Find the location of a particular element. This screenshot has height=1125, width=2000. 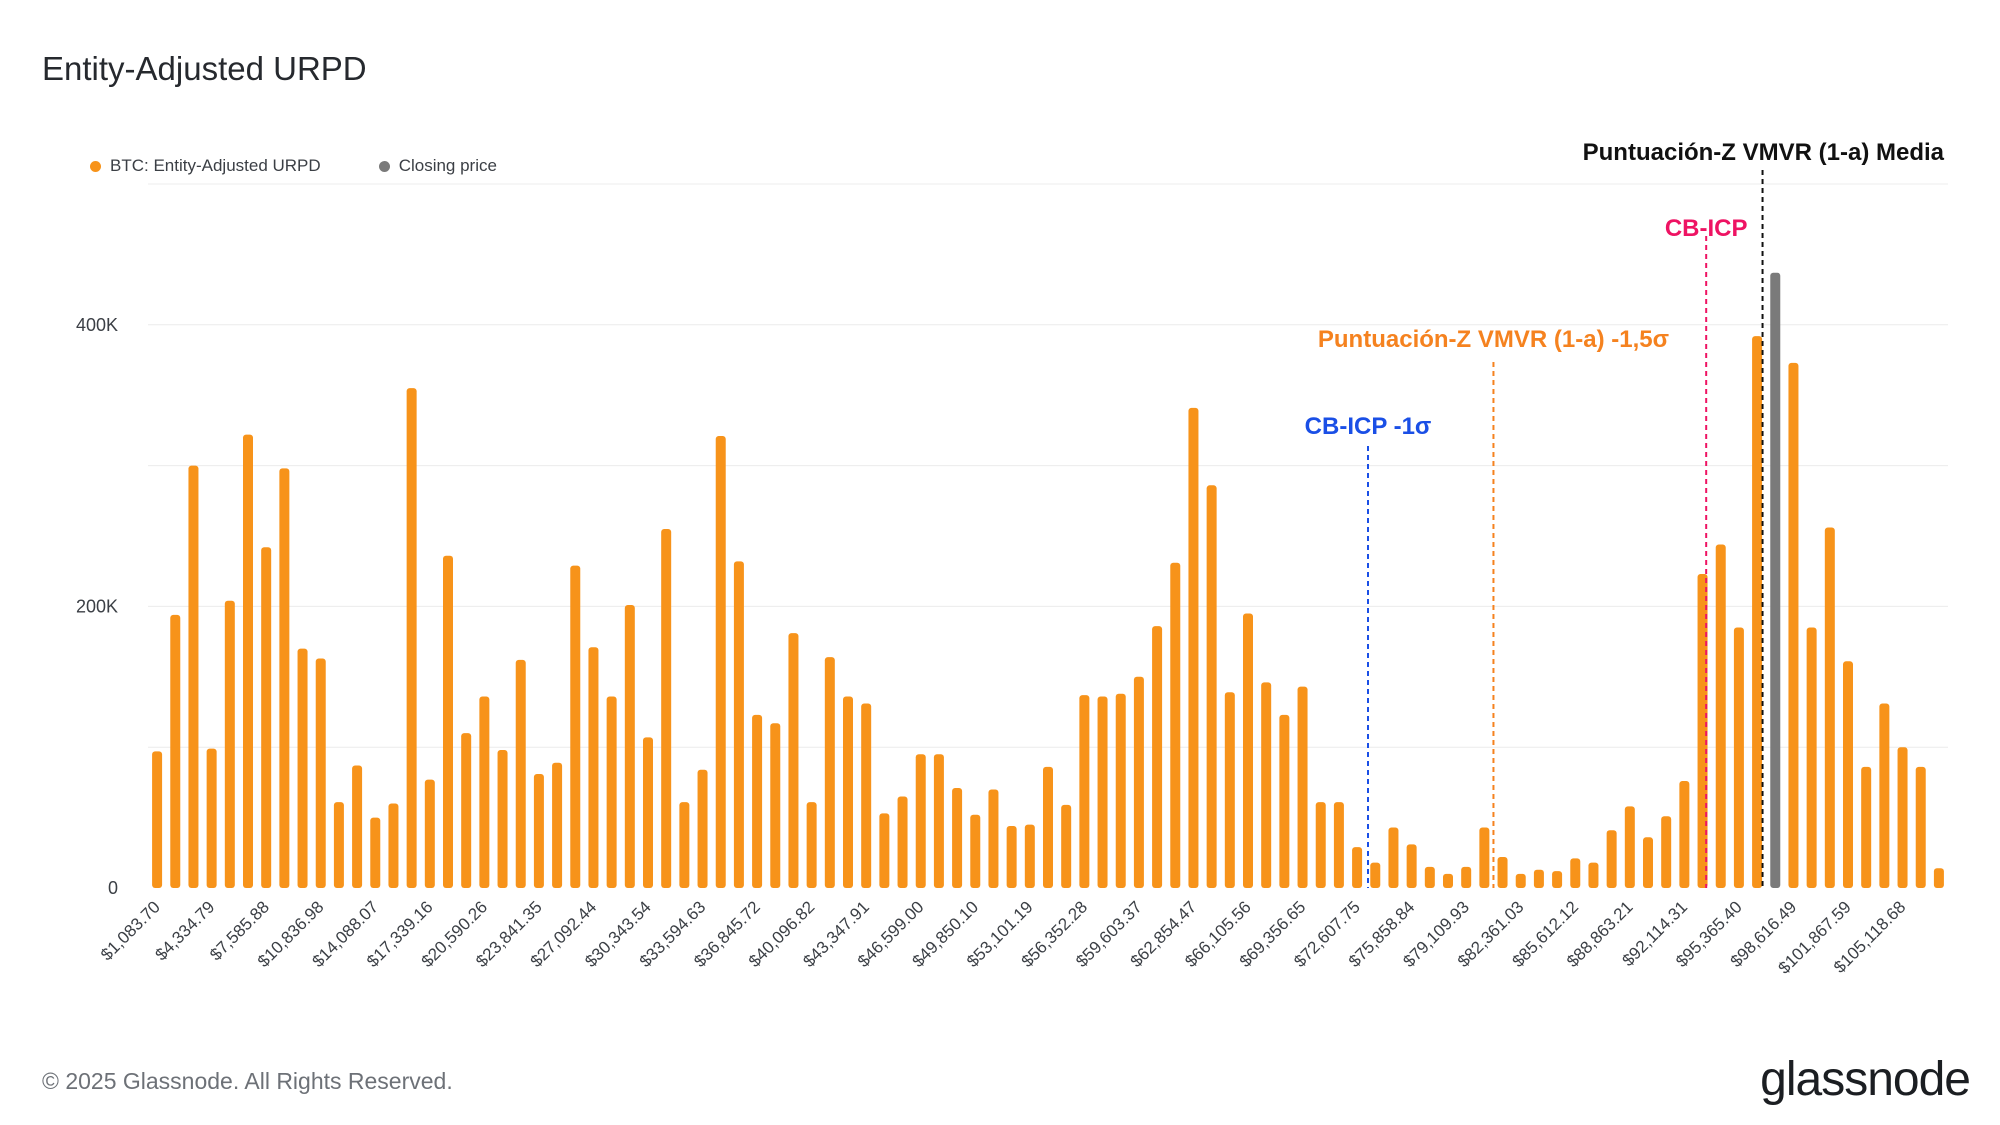

closing-price-bar is located at coordinates (1775, 580).